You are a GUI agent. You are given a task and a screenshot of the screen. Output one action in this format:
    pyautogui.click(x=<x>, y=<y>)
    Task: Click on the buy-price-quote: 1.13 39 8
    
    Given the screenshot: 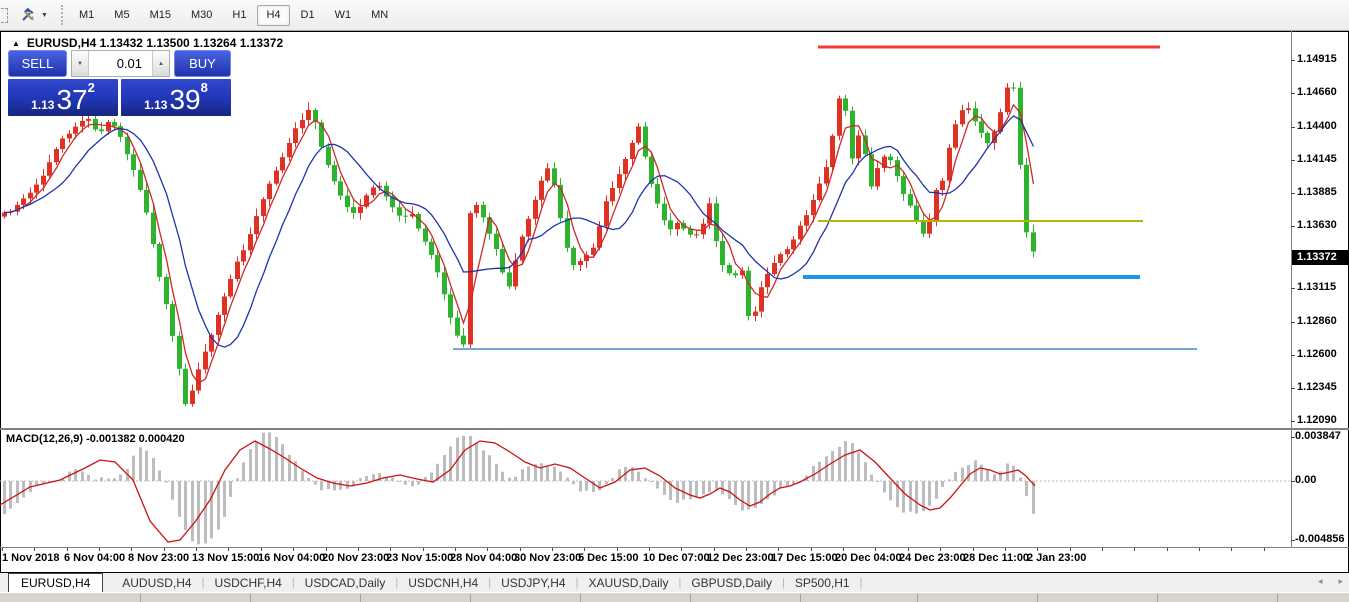 What is the action you would take?
    pyautogui.click(x=176, y=97)
    